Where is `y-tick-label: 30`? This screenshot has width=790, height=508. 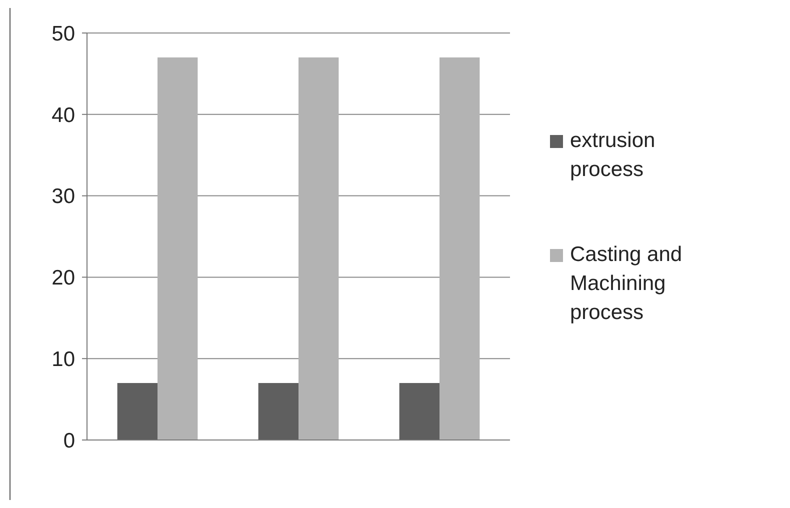 y-tick-label: 30 is located at coordinates (63, 196).